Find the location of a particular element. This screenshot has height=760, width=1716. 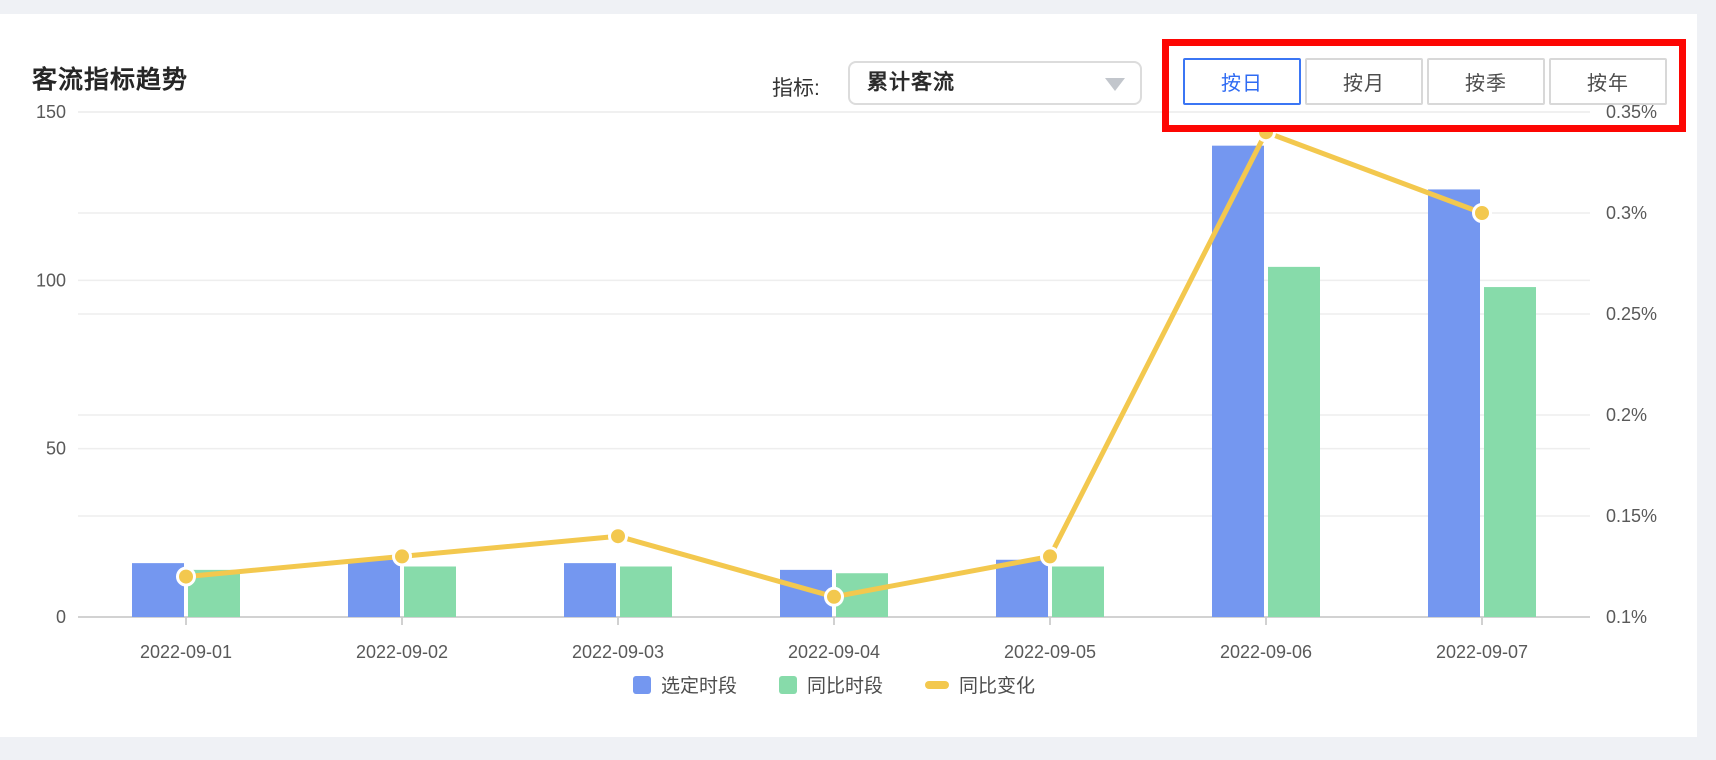

legend-item-选定时段: 选定时段 is located at coordinates (685, 686).